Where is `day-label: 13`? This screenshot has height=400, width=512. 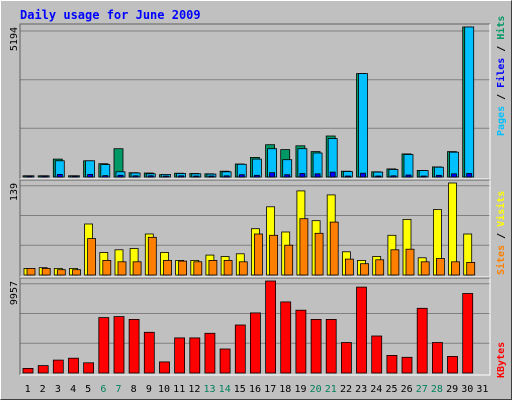
day-label: 13 is located at coordinates (209, 389).